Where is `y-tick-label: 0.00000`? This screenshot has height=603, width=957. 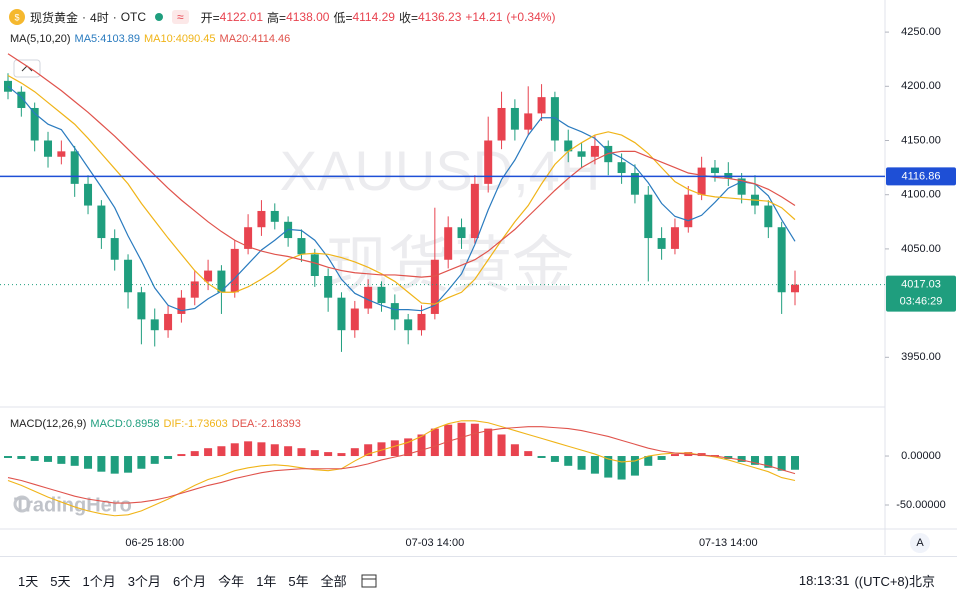 y-tick-label: 0.00000 is located at coordinates (921, 456).